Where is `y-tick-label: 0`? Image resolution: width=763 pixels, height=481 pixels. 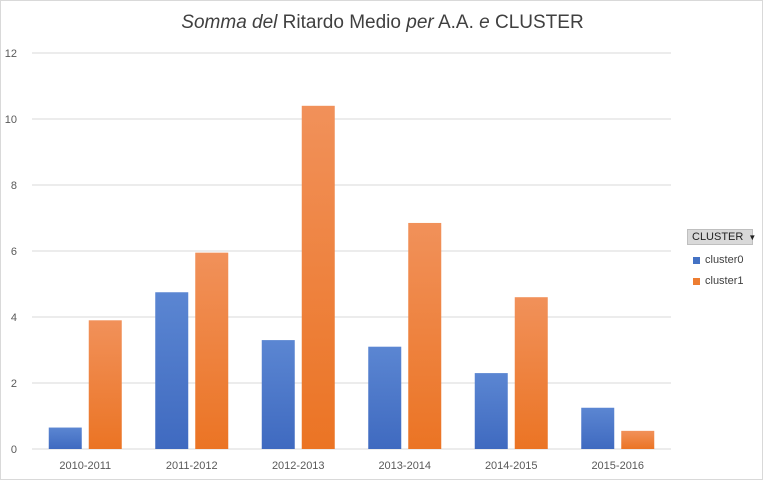
y-tick-label: 0 is located at coordinates (14, 450).